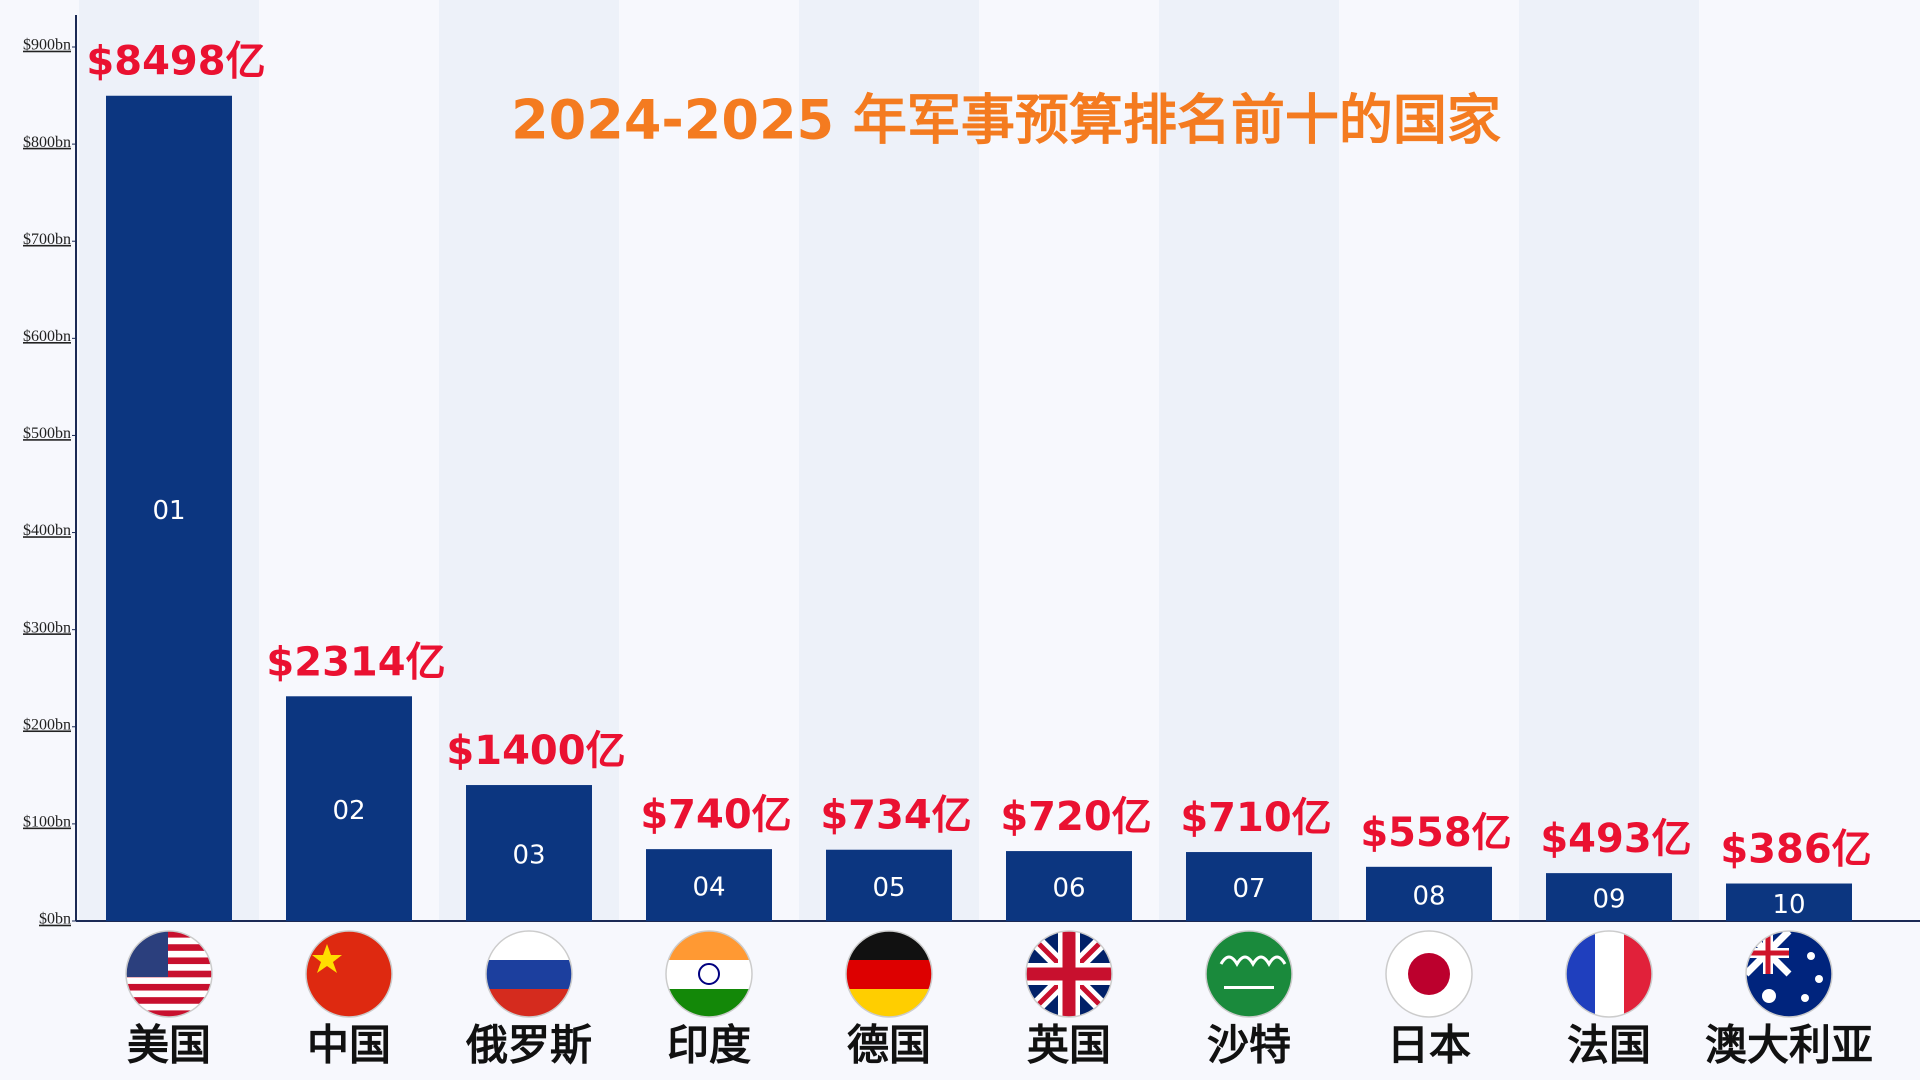  What do you see at coordinates (709, 1045) in the screenshot?
I see `x-tick-label: 印度` at bounding box center [709, 1045].